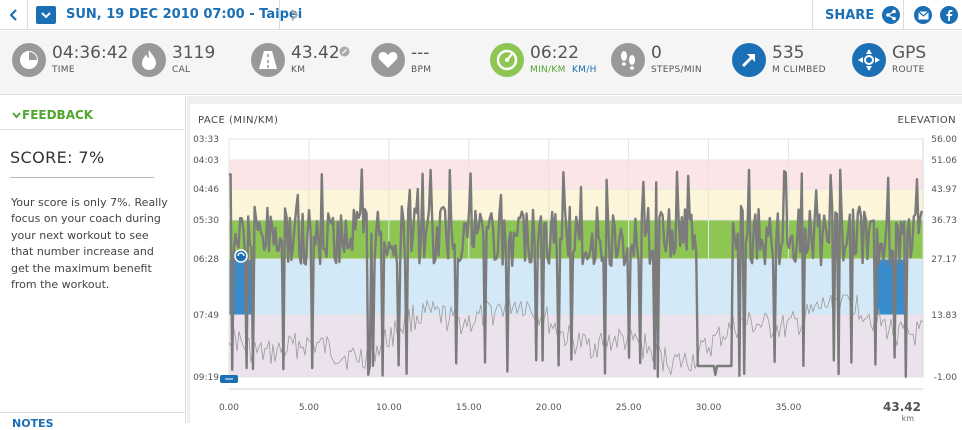 Image resolution: width=962 pixels, height=430 pixels. Describe the element at coordinates (57, 157) in the screenshot. I see `score-value: SCORE: 7%` at that location.